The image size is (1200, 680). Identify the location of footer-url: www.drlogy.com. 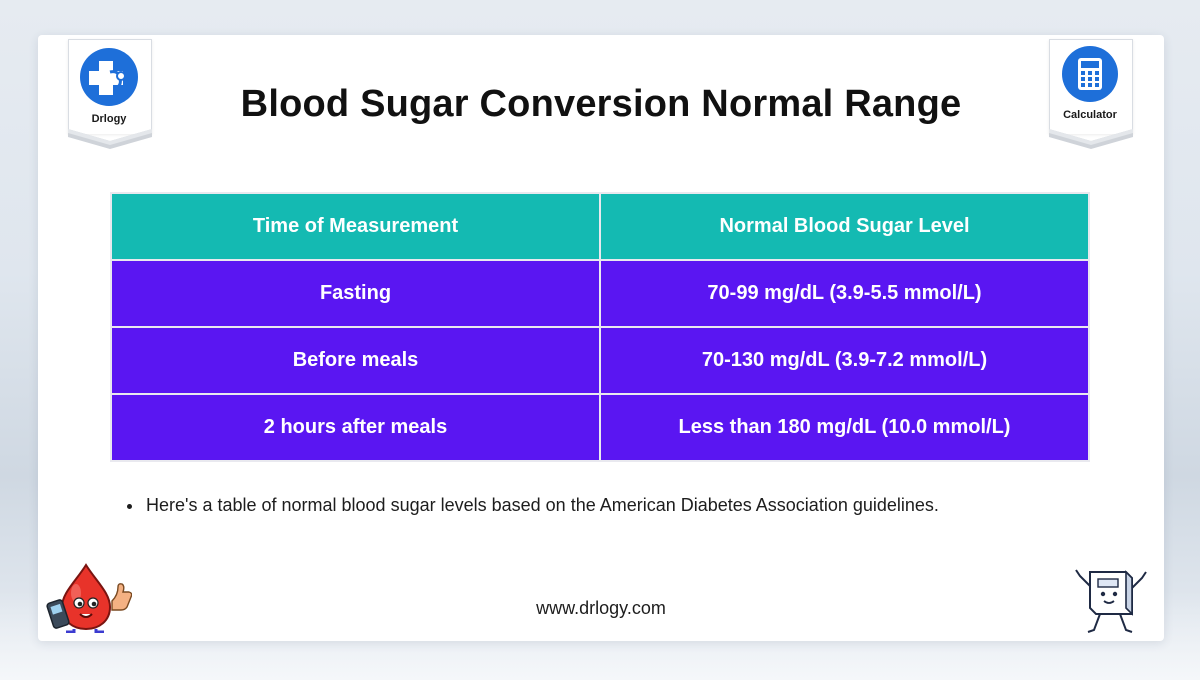
(601, 608).